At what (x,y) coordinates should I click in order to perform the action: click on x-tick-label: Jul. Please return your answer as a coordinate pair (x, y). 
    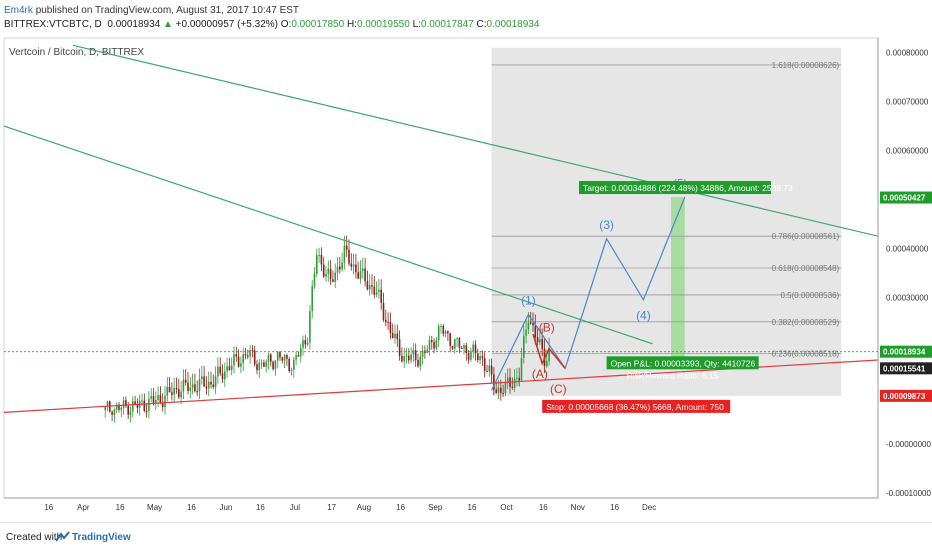
    Looking at the image, I should click on (295, 507).